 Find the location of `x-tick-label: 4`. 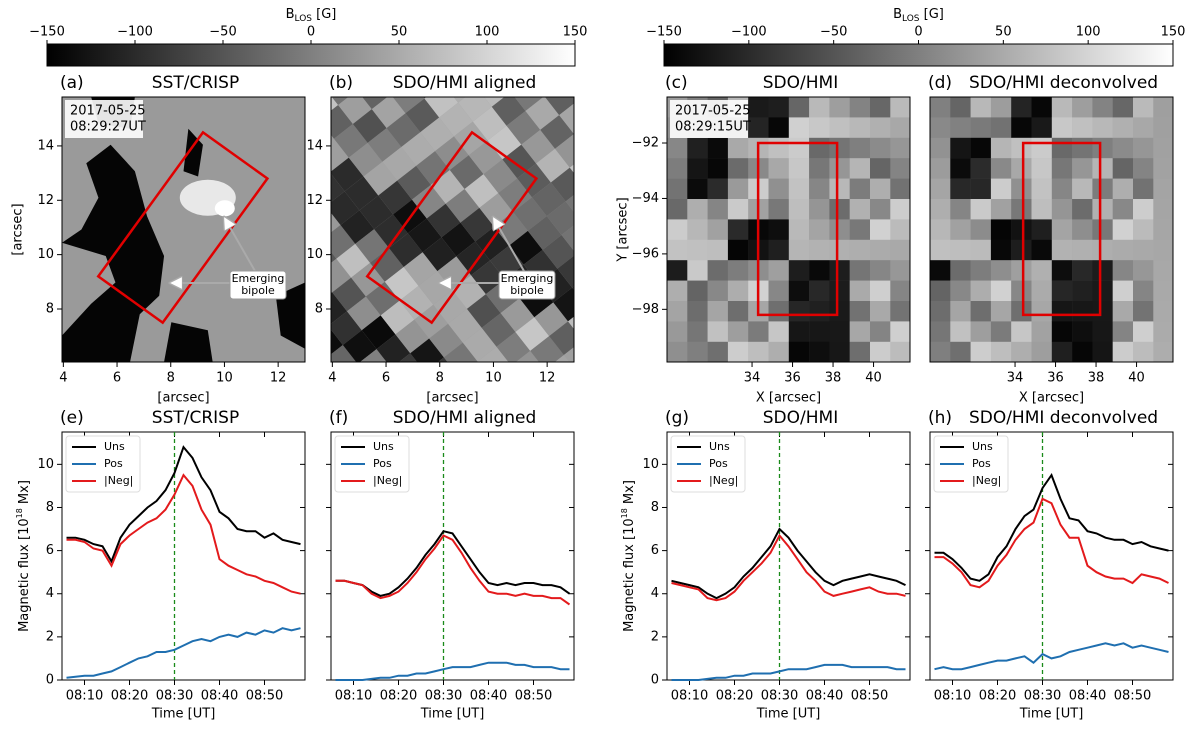

x-tick-label: 4 is located at coordinates (63, 378).